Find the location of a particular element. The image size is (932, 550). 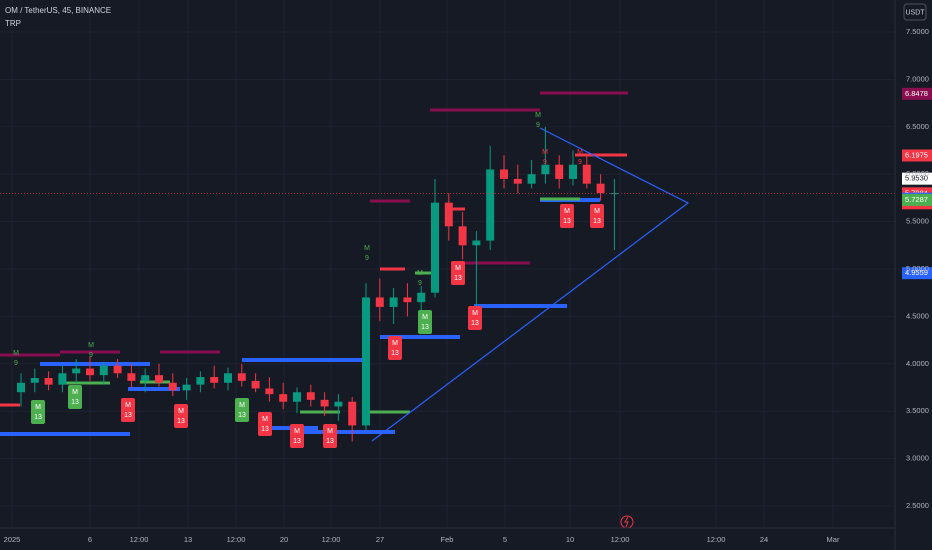

currency-button is located at coordinates (915, 12).